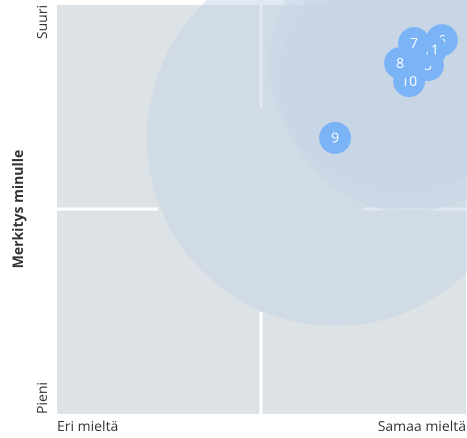 The width and height of the screenshot is (467, 438). I want to click on point-label: 7, so click(414, 43).